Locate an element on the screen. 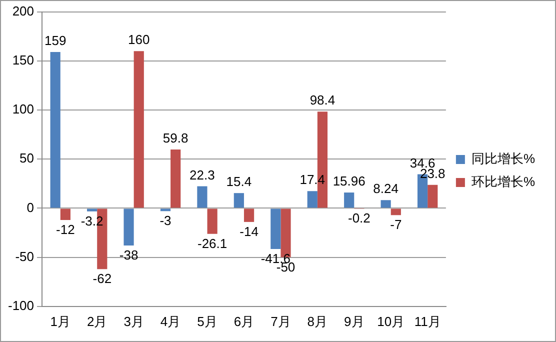 This screenshot has width=556, height=342. data-label: -38 is located at coordinates (128, 255).